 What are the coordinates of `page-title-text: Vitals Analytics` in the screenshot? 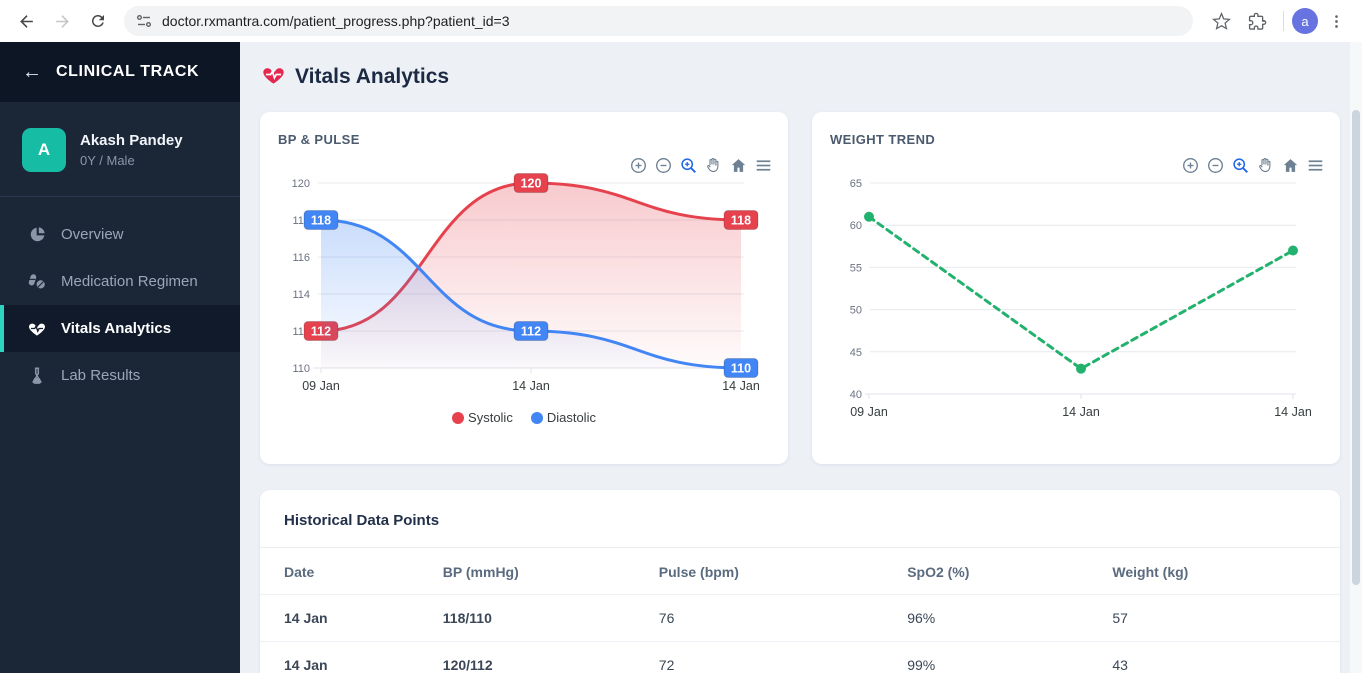 It's located at (372, 76).